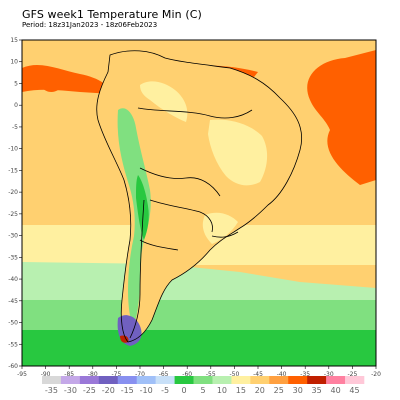 Image resolution: width=400 pixels, height=400 pixels. I want to click on lat-tick-label: -35, so click(13, 257).